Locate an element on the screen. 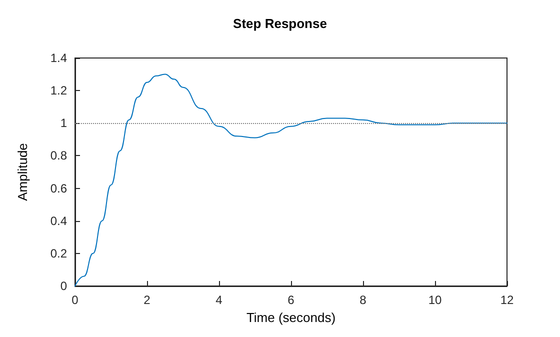 This screenshot has width=560, height=337. chart-title: Step Response is located at coordinates (280, 23).